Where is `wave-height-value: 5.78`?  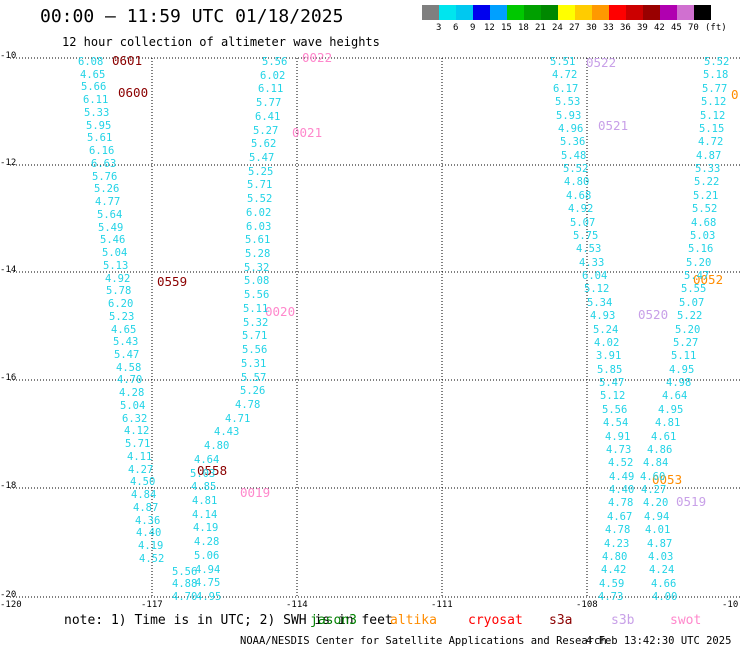
wave-height-value: 5.78 is located at coordinates (119, 291).